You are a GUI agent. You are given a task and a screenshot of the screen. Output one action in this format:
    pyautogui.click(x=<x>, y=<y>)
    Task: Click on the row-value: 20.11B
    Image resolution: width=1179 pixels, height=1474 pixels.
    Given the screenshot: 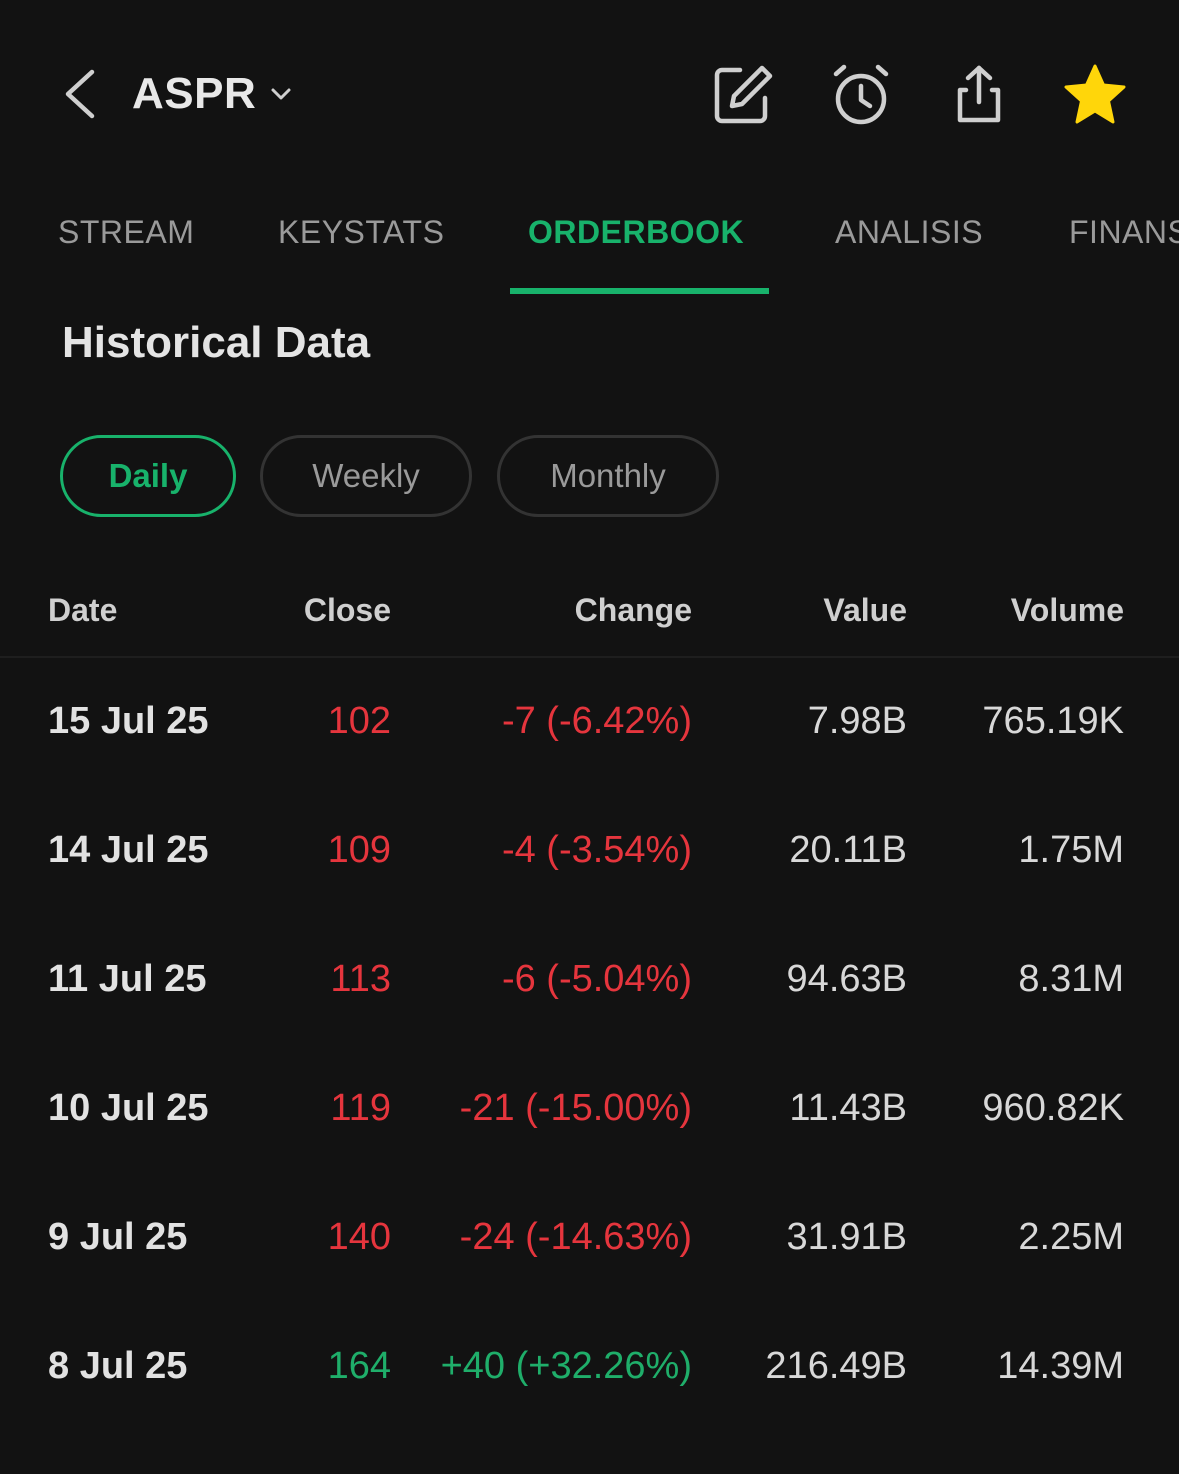 What is the action you would take?
    pyautogui.click(x=848, y=850)
    